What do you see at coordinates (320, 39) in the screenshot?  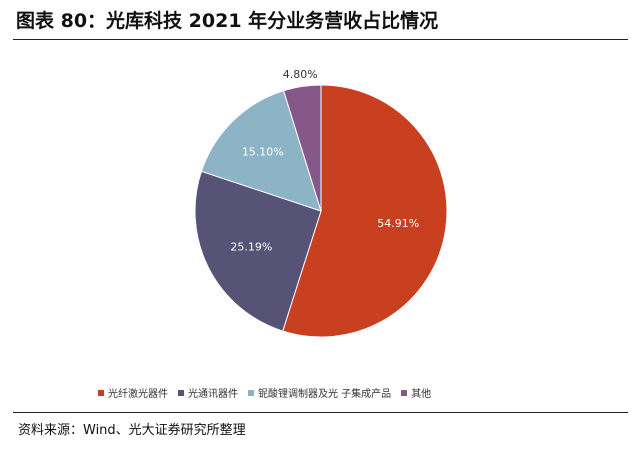 I see `title-divider` at bounding box center [320, 39].